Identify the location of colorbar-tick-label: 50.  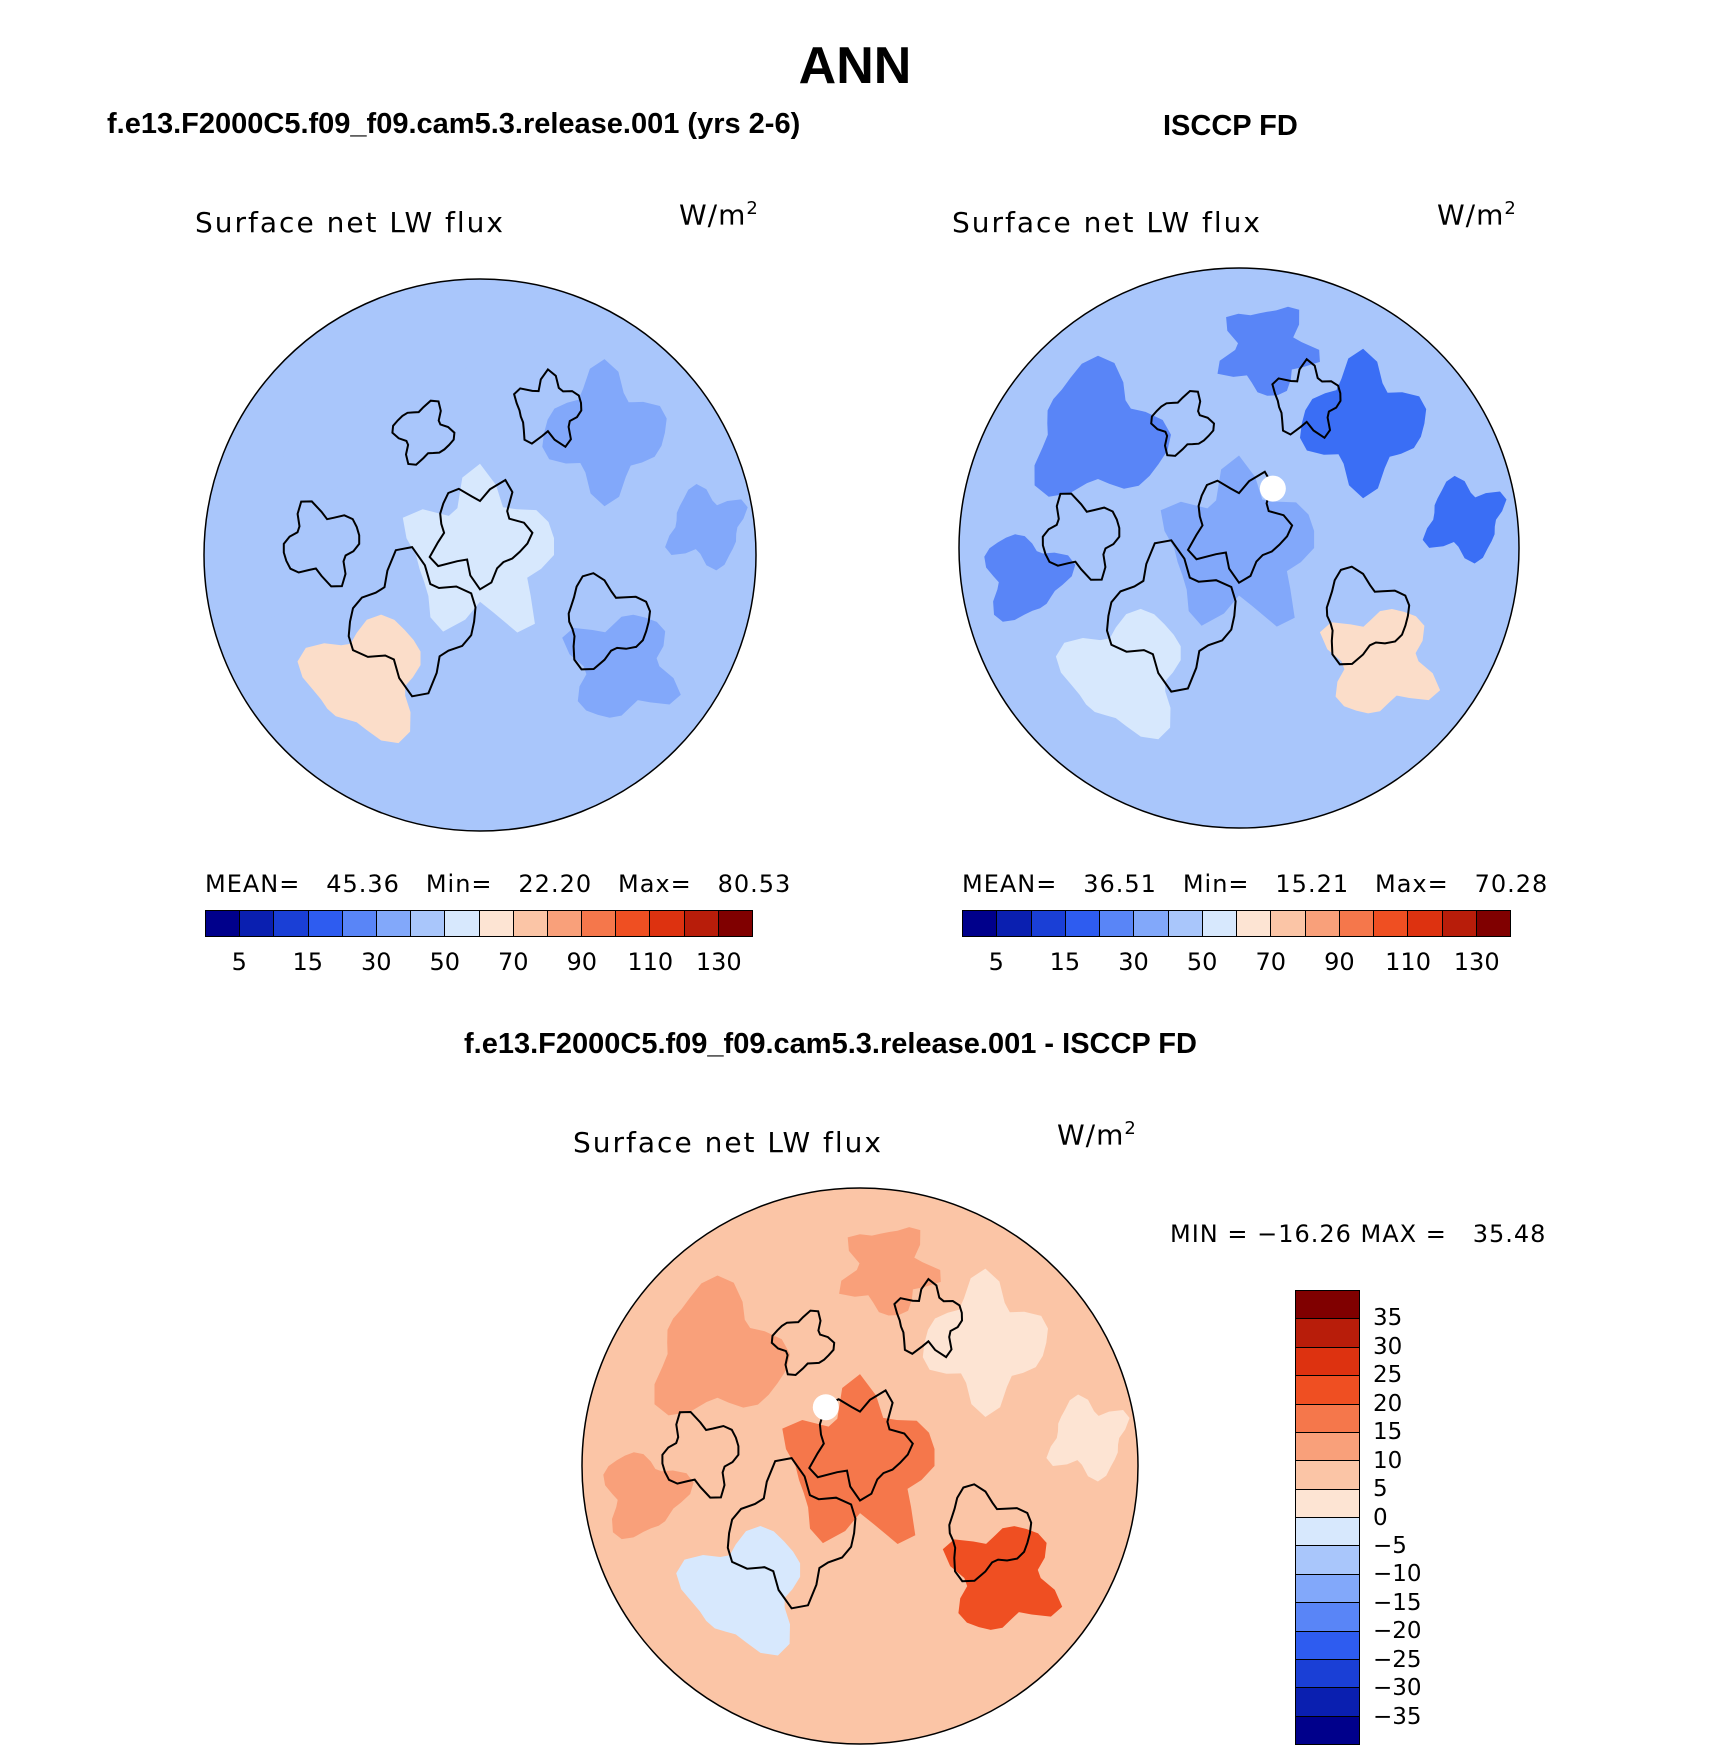
(445, 962).